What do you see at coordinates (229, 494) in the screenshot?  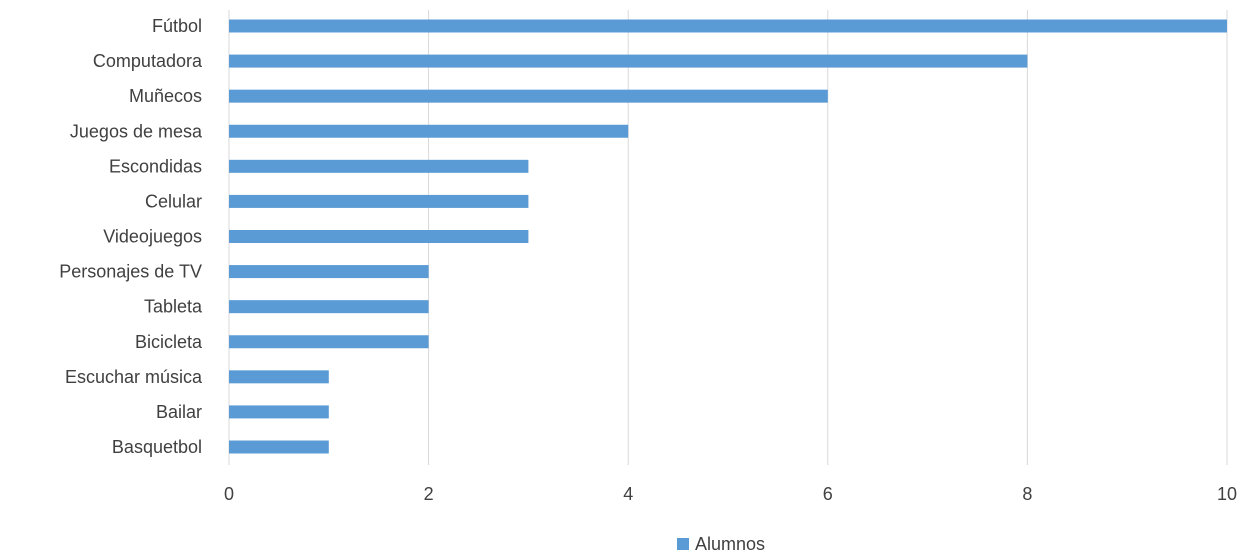 I see `x-tick-label: 0` at bounding box center [229, 494].